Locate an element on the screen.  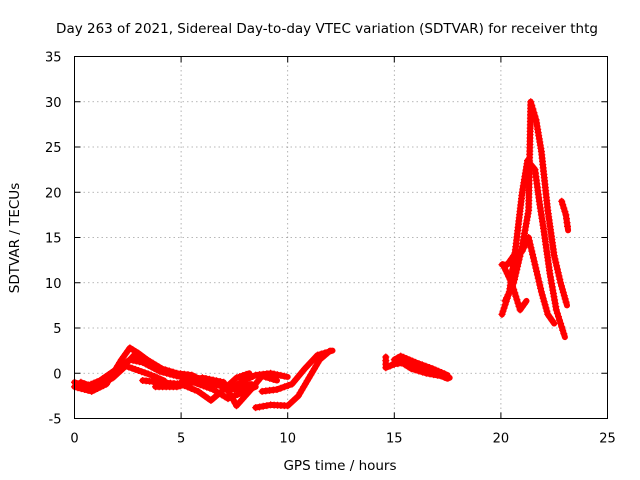
data-series-trace-j is located at coordinates (297, 371).